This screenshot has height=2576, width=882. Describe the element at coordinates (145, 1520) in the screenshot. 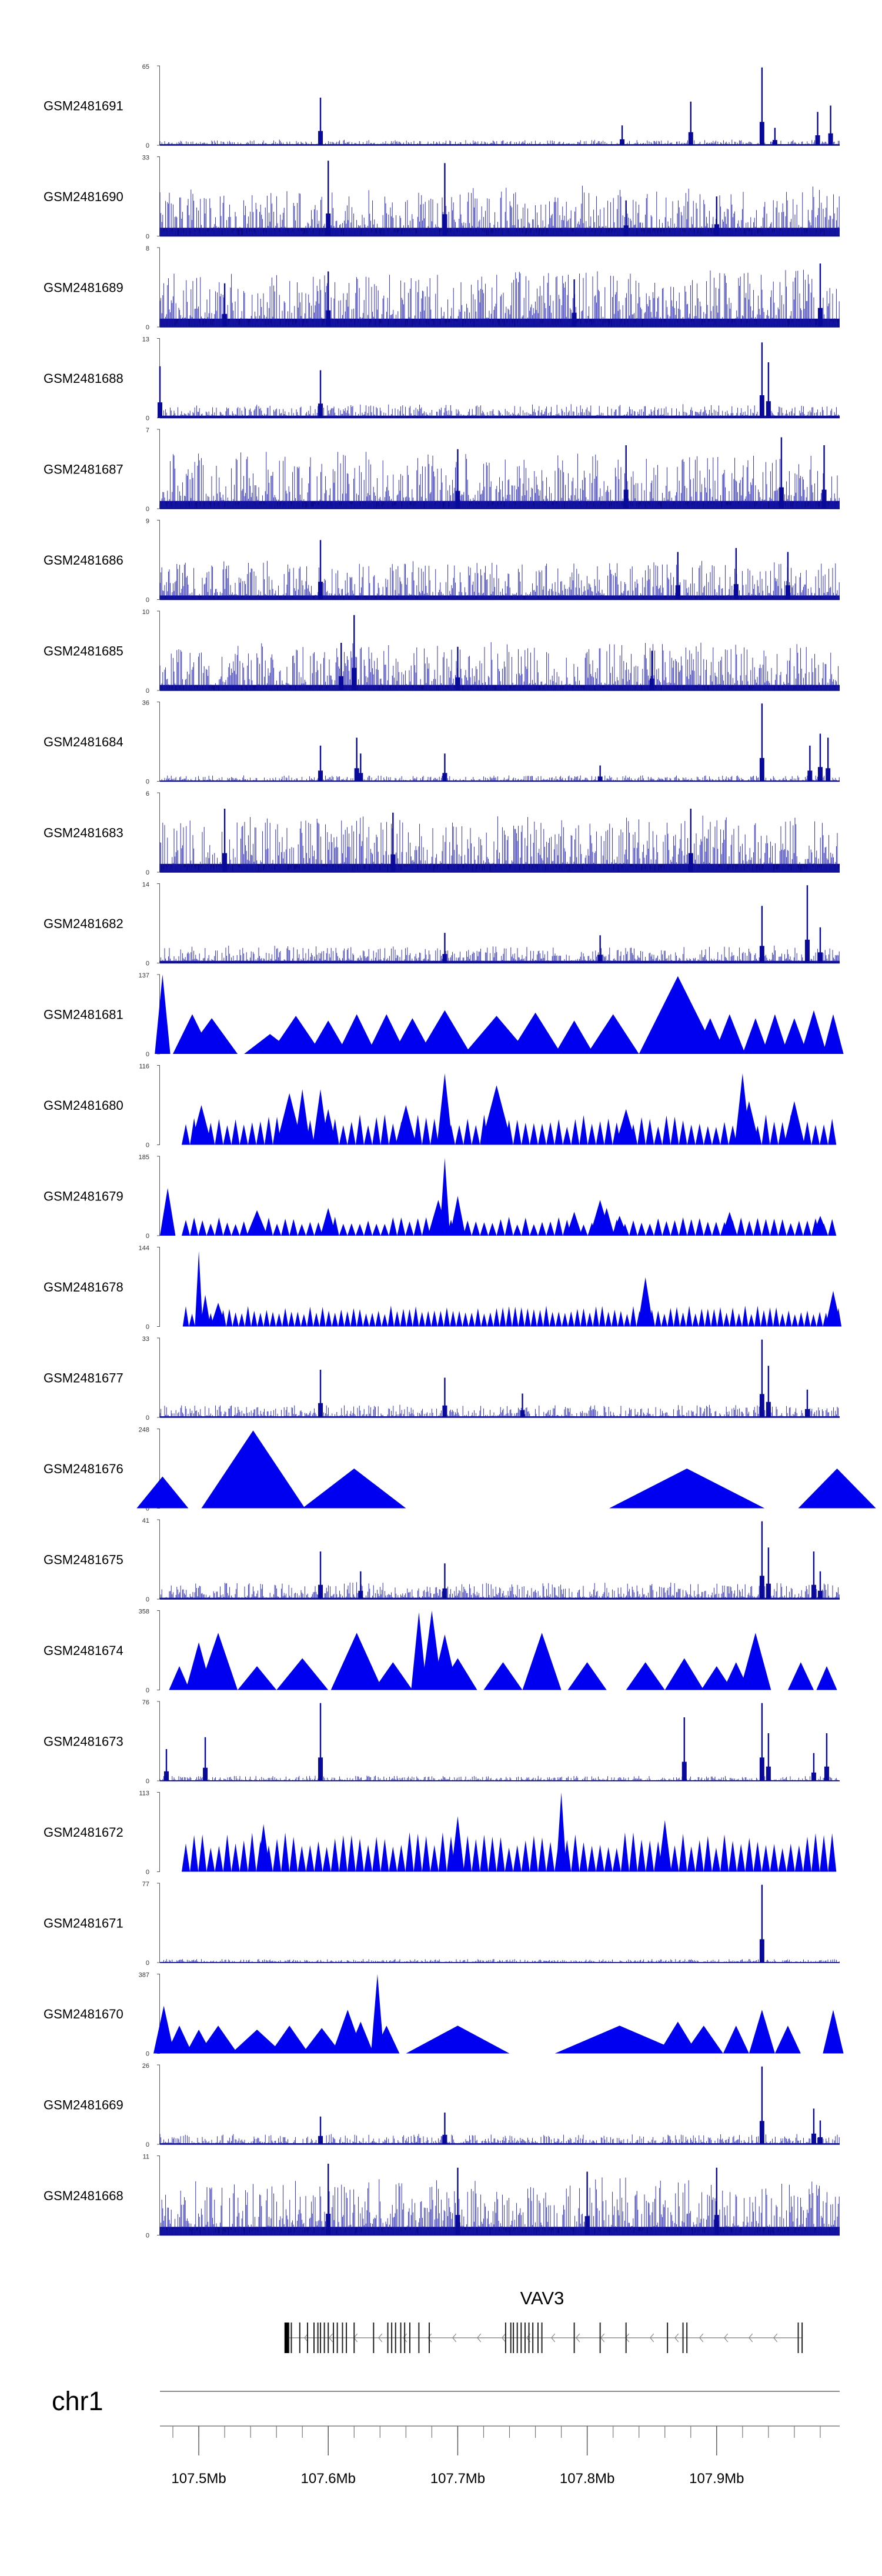

I see `y-axis-max-label: 41` at that location.